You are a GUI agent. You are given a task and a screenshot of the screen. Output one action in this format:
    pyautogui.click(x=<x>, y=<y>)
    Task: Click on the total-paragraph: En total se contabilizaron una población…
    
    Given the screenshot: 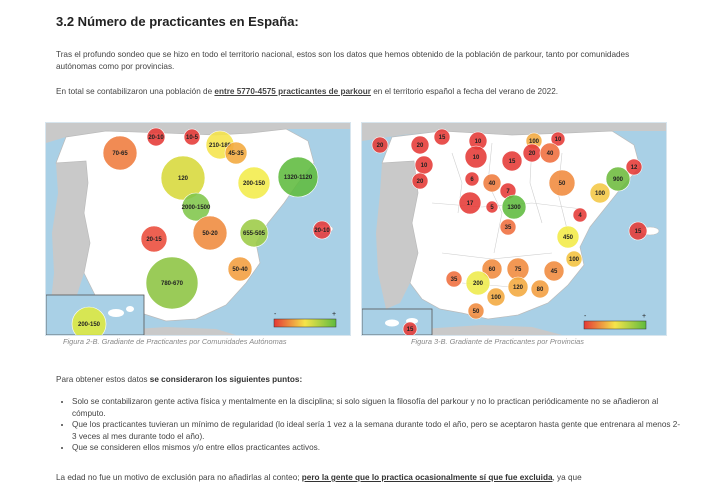 What is the action you would take?
    pyautogui.click(x=358, y=92)
    